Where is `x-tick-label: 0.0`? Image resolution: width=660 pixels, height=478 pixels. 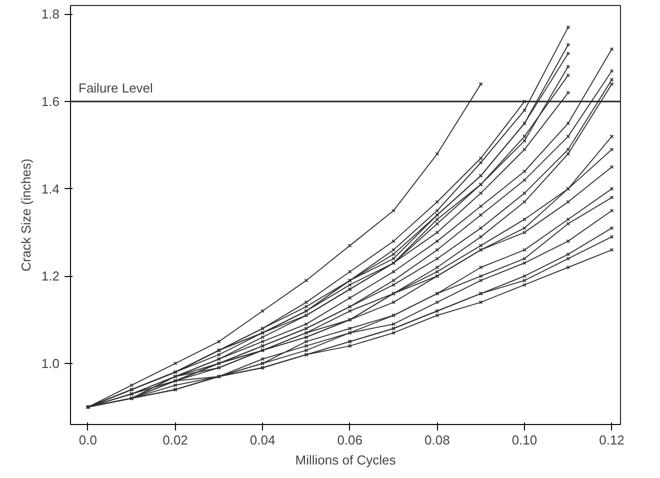 x-tick-label: 0.0 is located at coordinates (88, 440).